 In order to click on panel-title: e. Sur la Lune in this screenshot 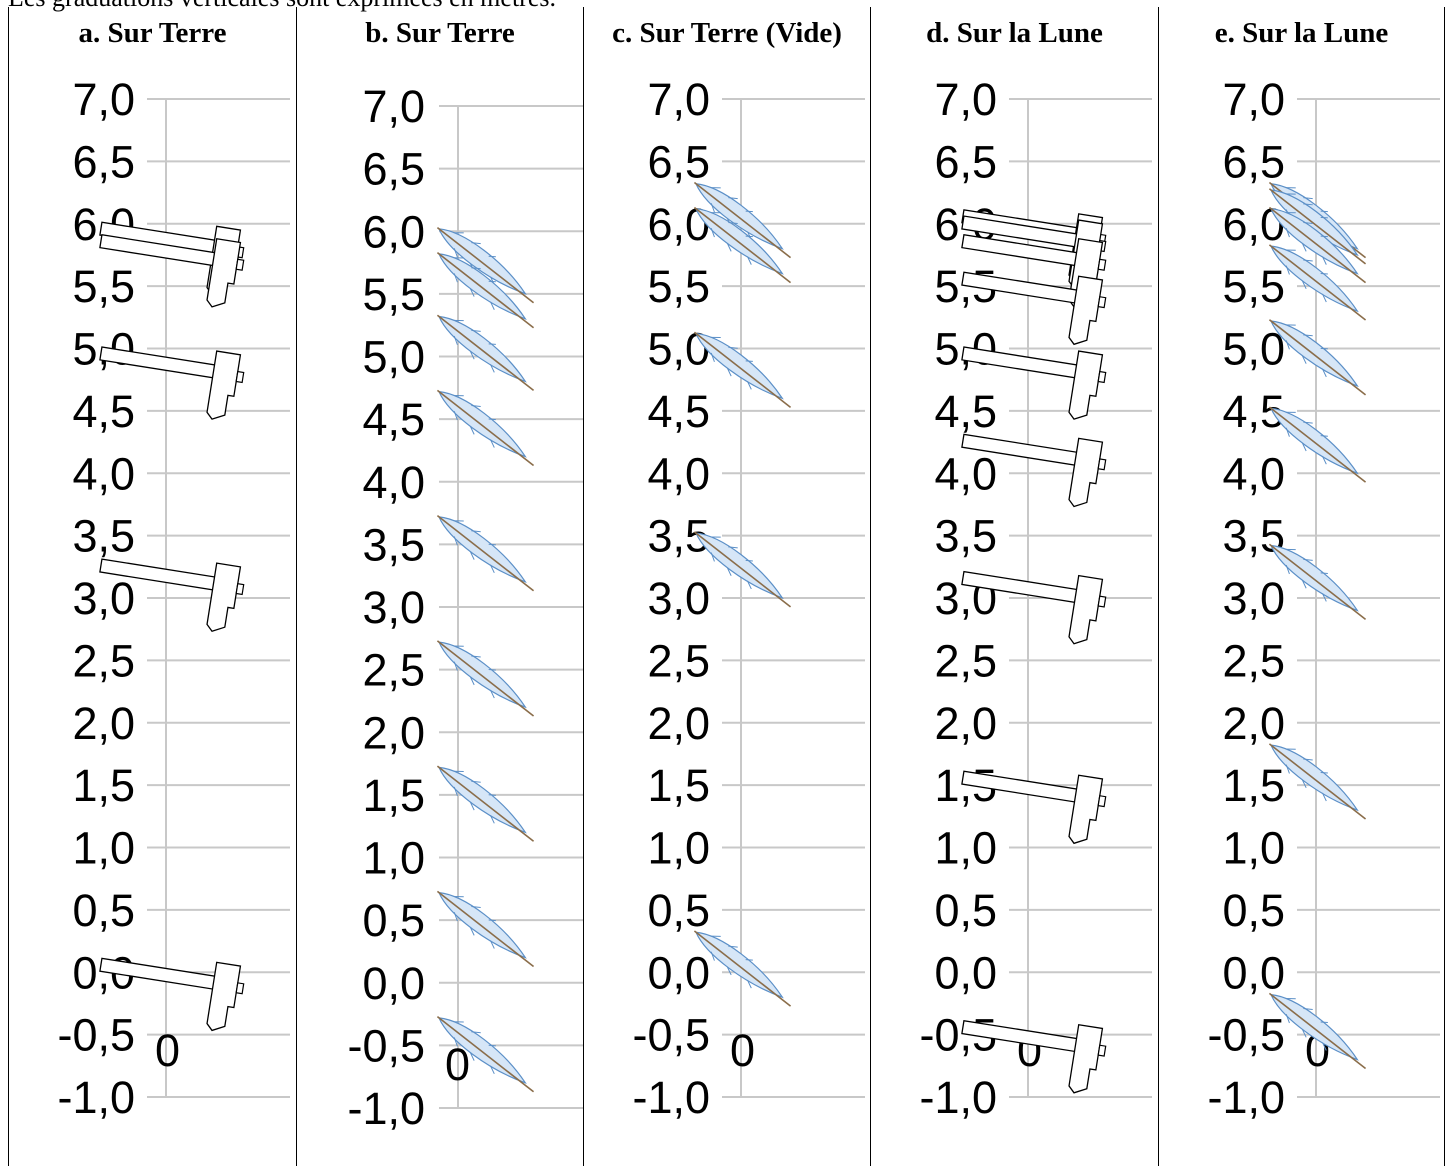, I will do `click(1301, 33)`.